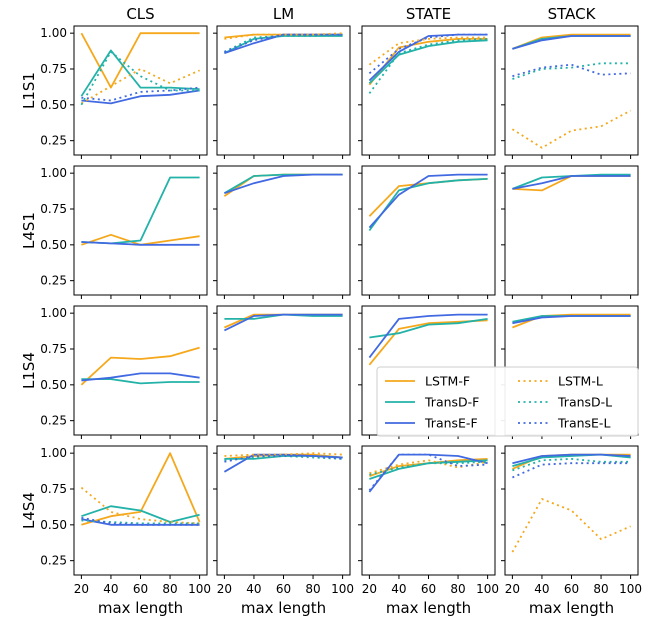 The width and height of the screenshot is (659, 626). Describe the element at coordinates (572, 14) in the screenshot. I see `column-title-stack: STACK` at that location.